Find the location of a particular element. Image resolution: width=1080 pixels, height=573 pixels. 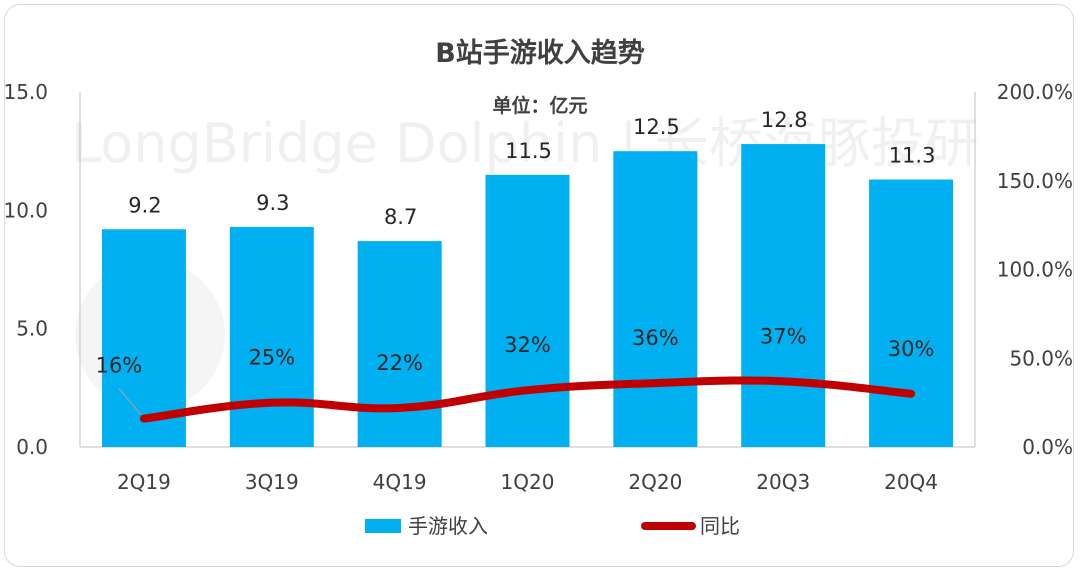

watermark: LongBridge Dolphin | 长桥海豚投研 is located at coordinates (525, 143).